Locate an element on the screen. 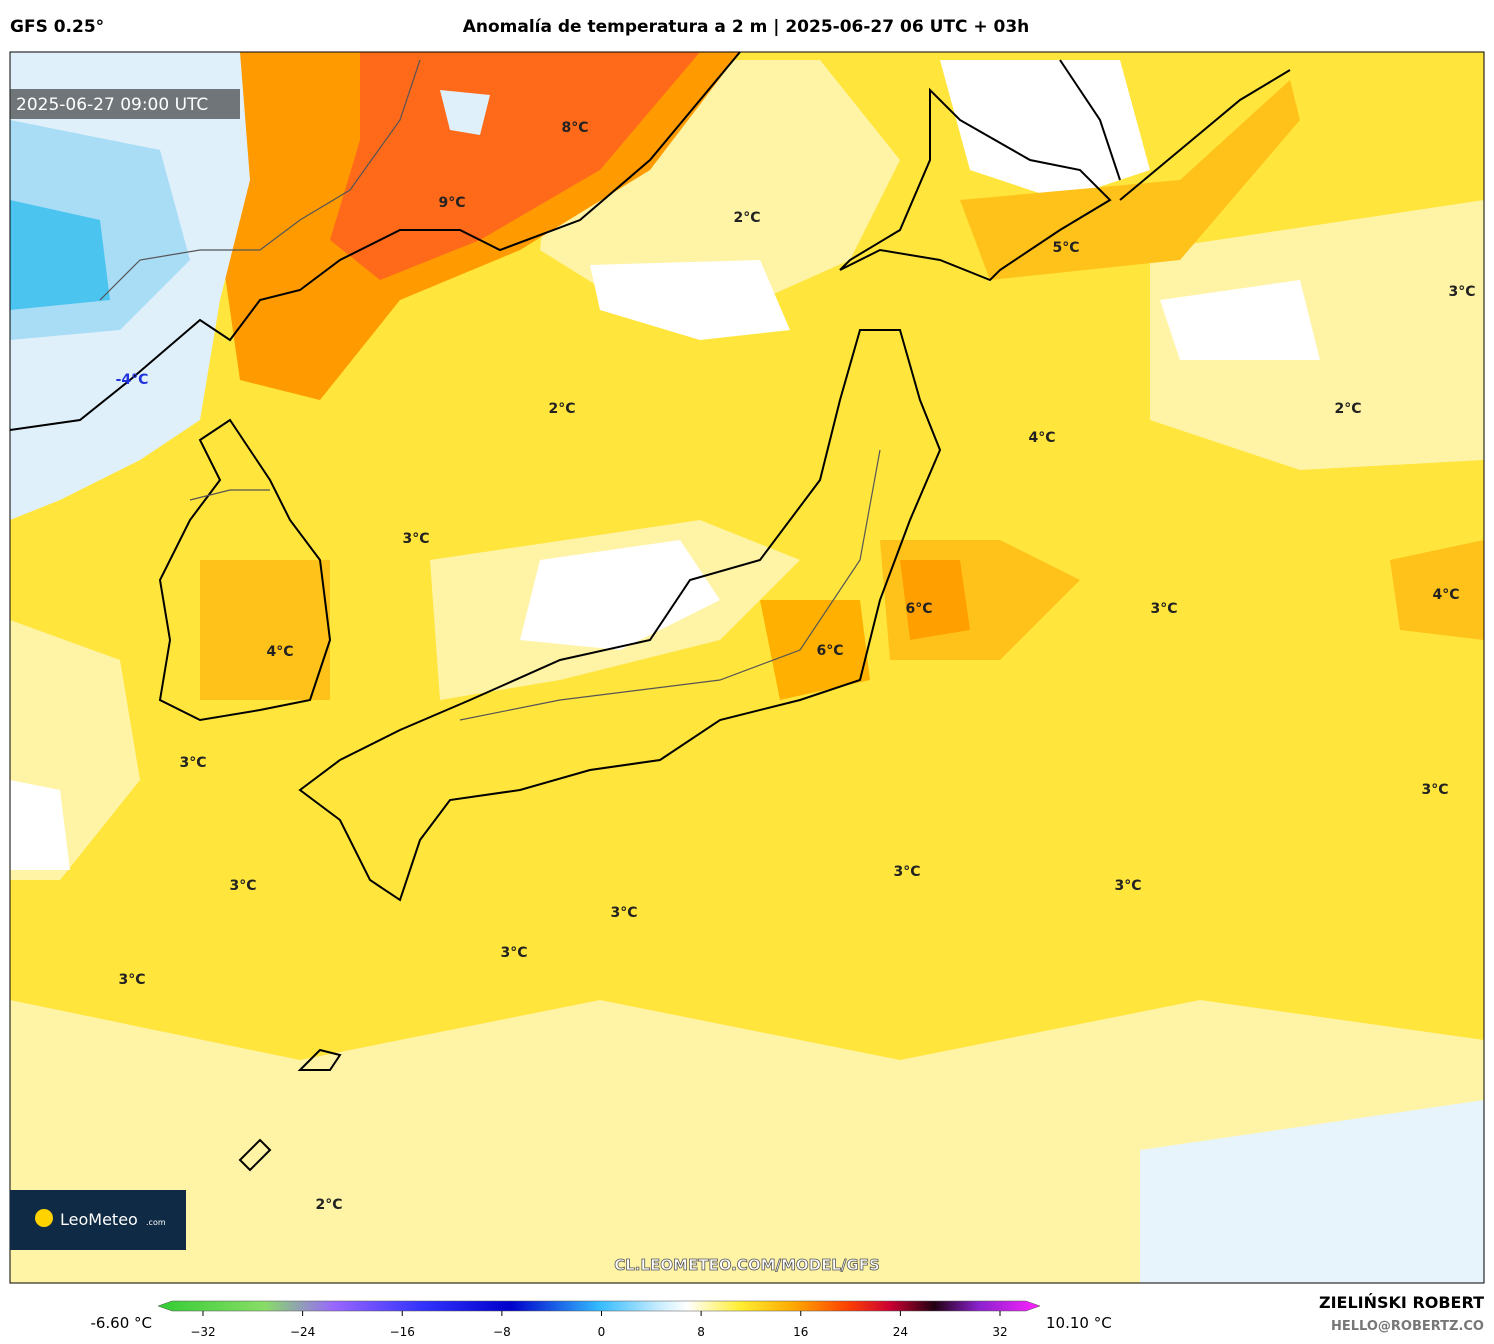  logo-suffix: .com is located at coordinates (156, 1222).